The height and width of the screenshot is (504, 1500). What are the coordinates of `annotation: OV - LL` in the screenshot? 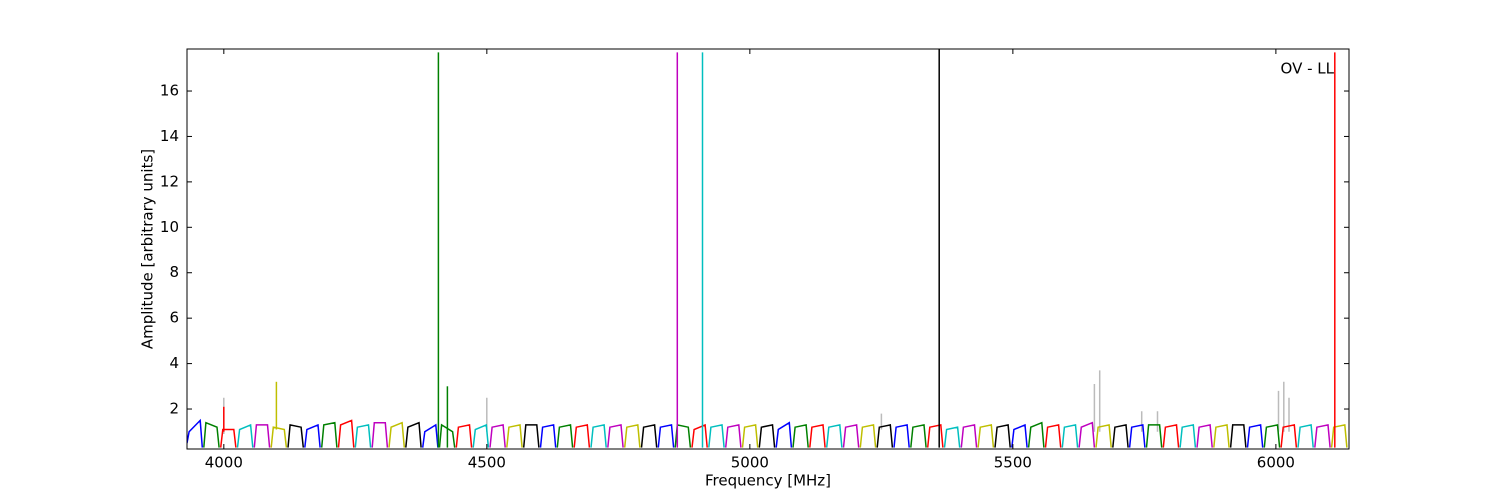 It's located at (1308, 69).